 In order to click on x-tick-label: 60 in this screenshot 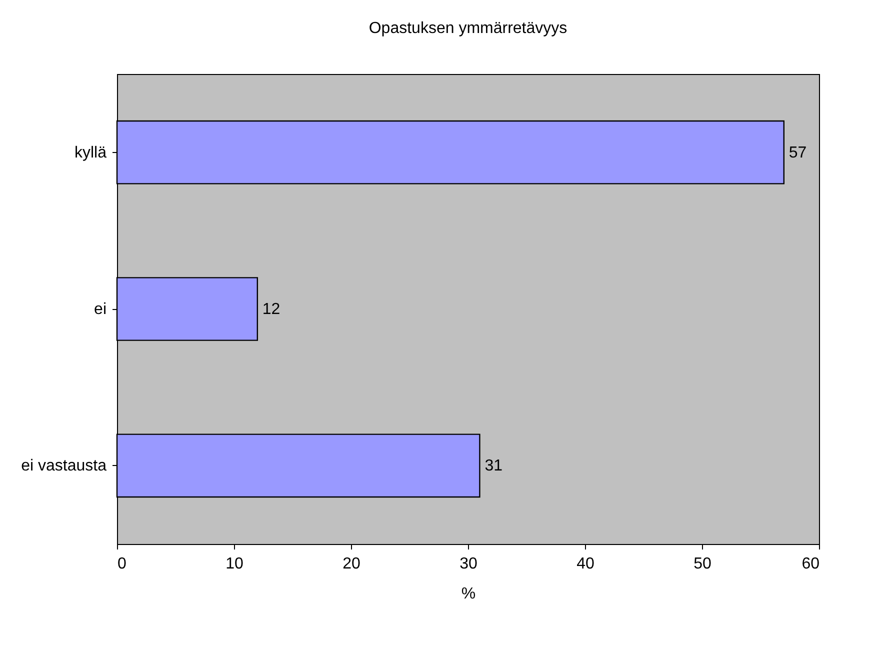, I will do `click(811, 564)`.